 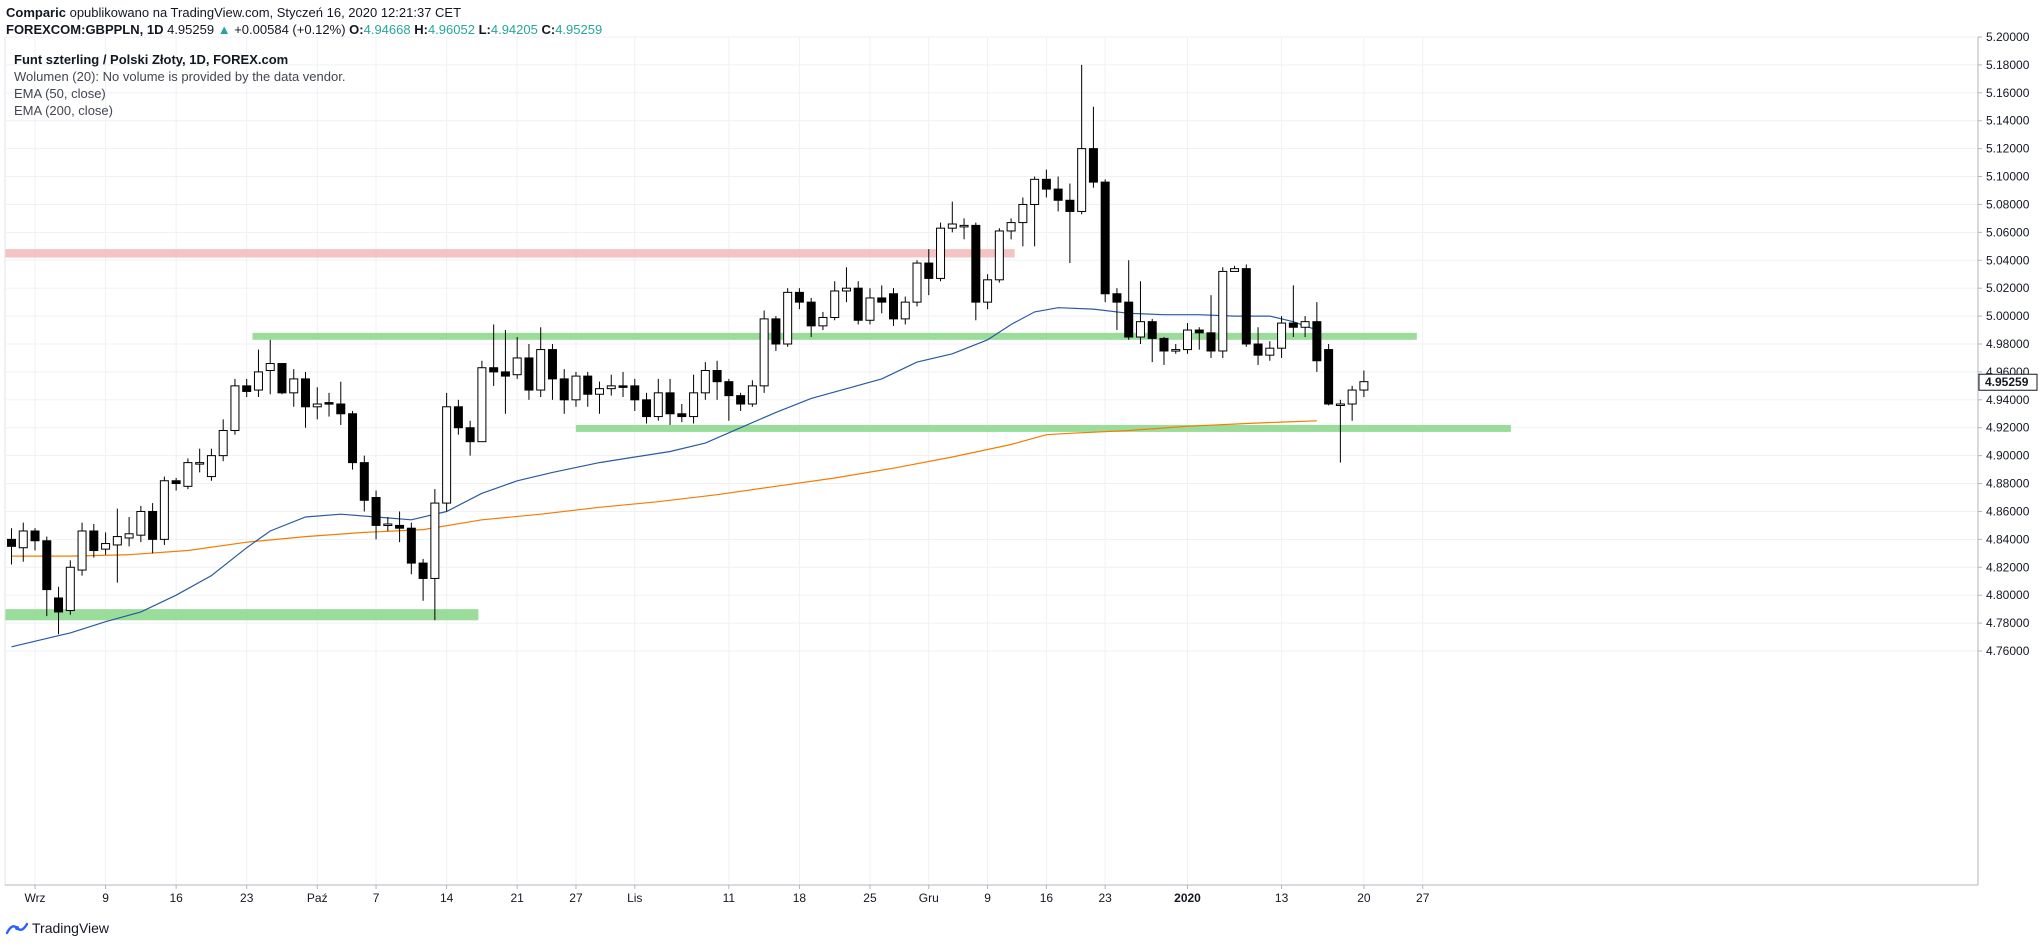 I want to click on low-value: 4.94205, so click(x=514, y=29).